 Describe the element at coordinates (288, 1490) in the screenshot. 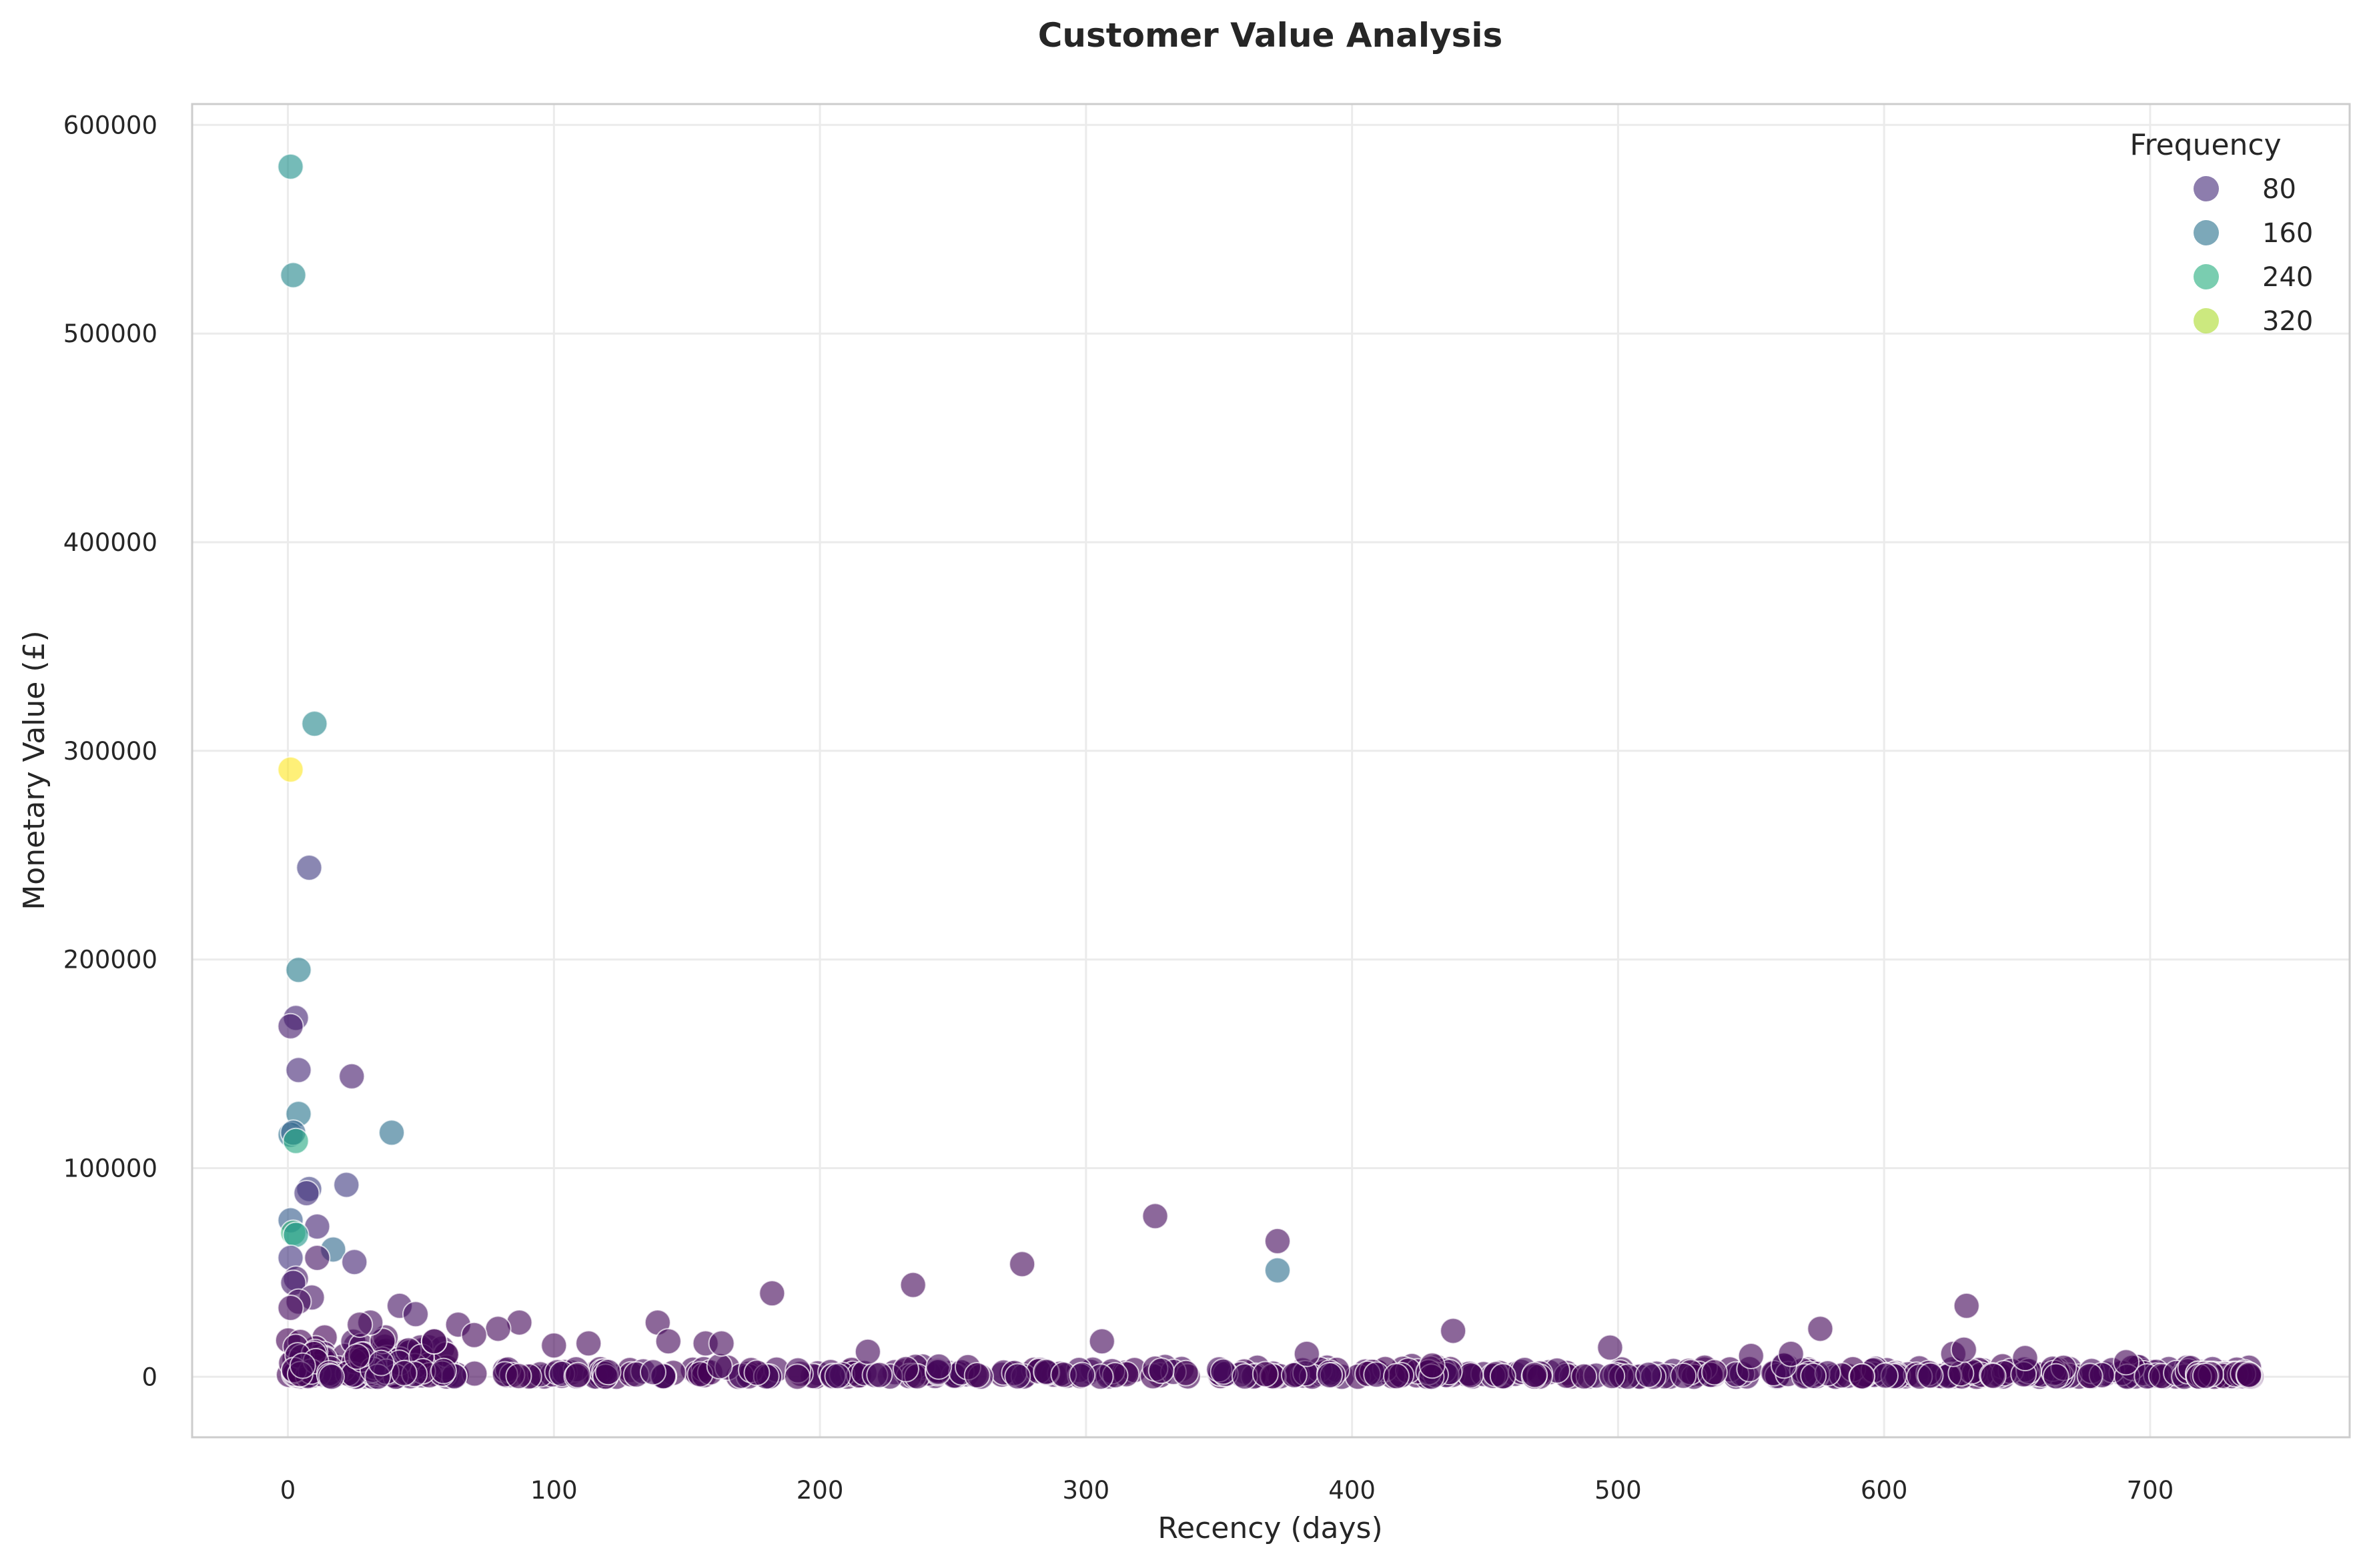

I see `x-tick-label: 0` at that location.